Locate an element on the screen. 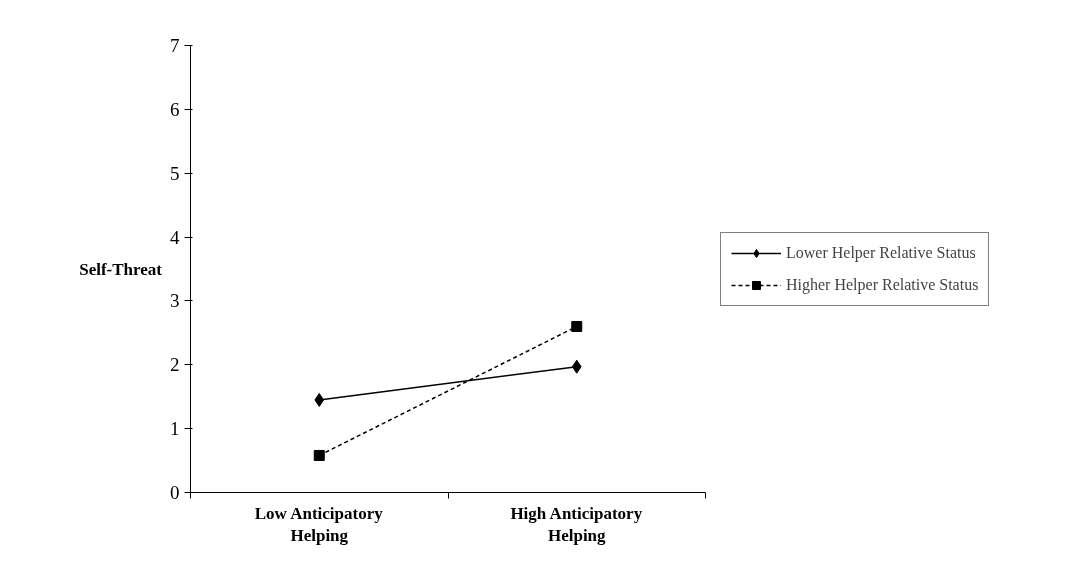 The height and width of the screenshot is (581, 1078). y-tick-label: 0 is located at coordinates (175, 492).